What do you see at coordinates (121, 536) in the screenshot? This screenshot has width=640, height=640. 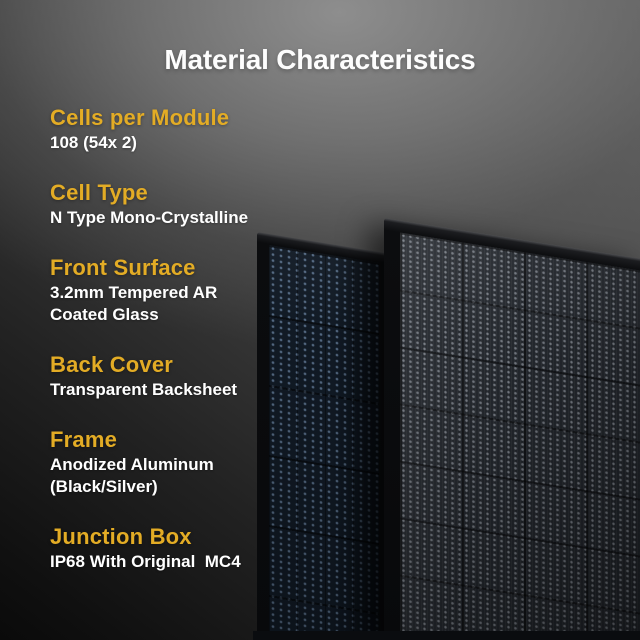 I see `spec-heading: Junction Box` at bounding box center [121, 536].